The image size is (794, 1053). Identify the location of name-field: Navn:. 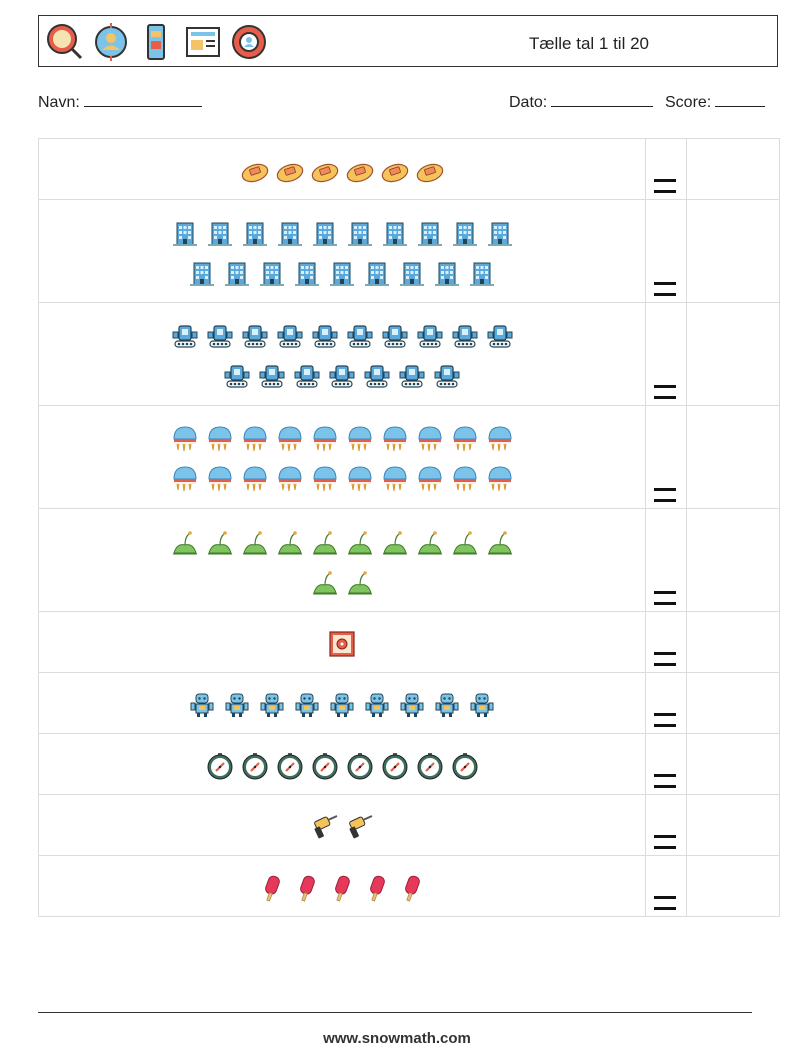
(120, 102).